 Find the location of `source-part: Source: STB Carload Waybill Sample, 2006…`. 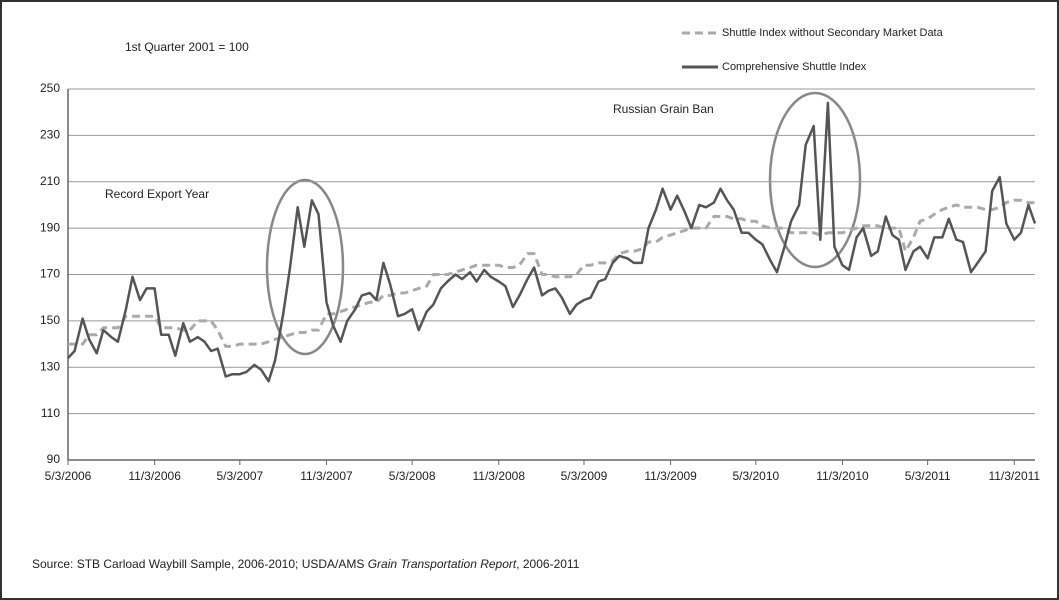

source-part: Source: STB Carload Waybill Sample, 2006… is located at coordinates (200, 564).